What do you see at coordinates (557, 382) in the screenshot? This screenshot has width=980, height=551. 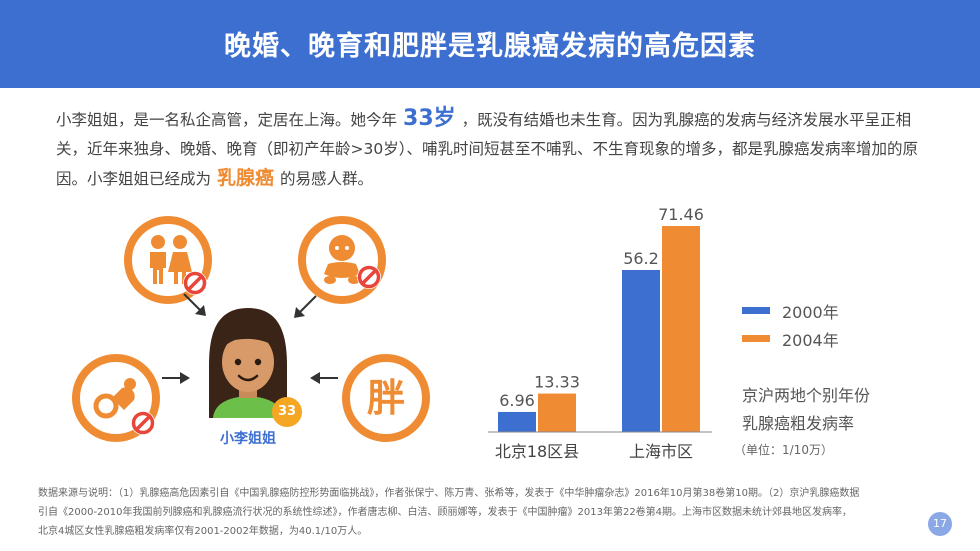 I see `value-label-0-1: 13.33` at bounding box center [557, 382].